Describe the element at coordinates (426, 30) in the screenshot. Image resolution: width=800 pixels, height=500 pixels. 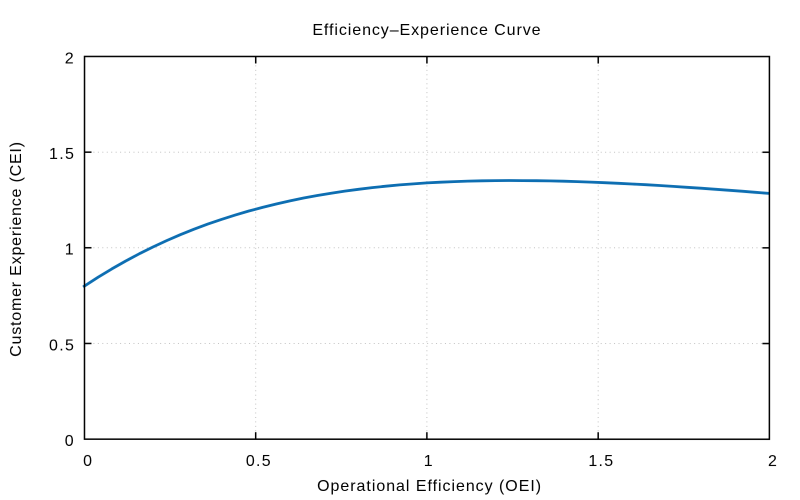
I see `svg-text: Efficiency–Experience Curve` at that location.